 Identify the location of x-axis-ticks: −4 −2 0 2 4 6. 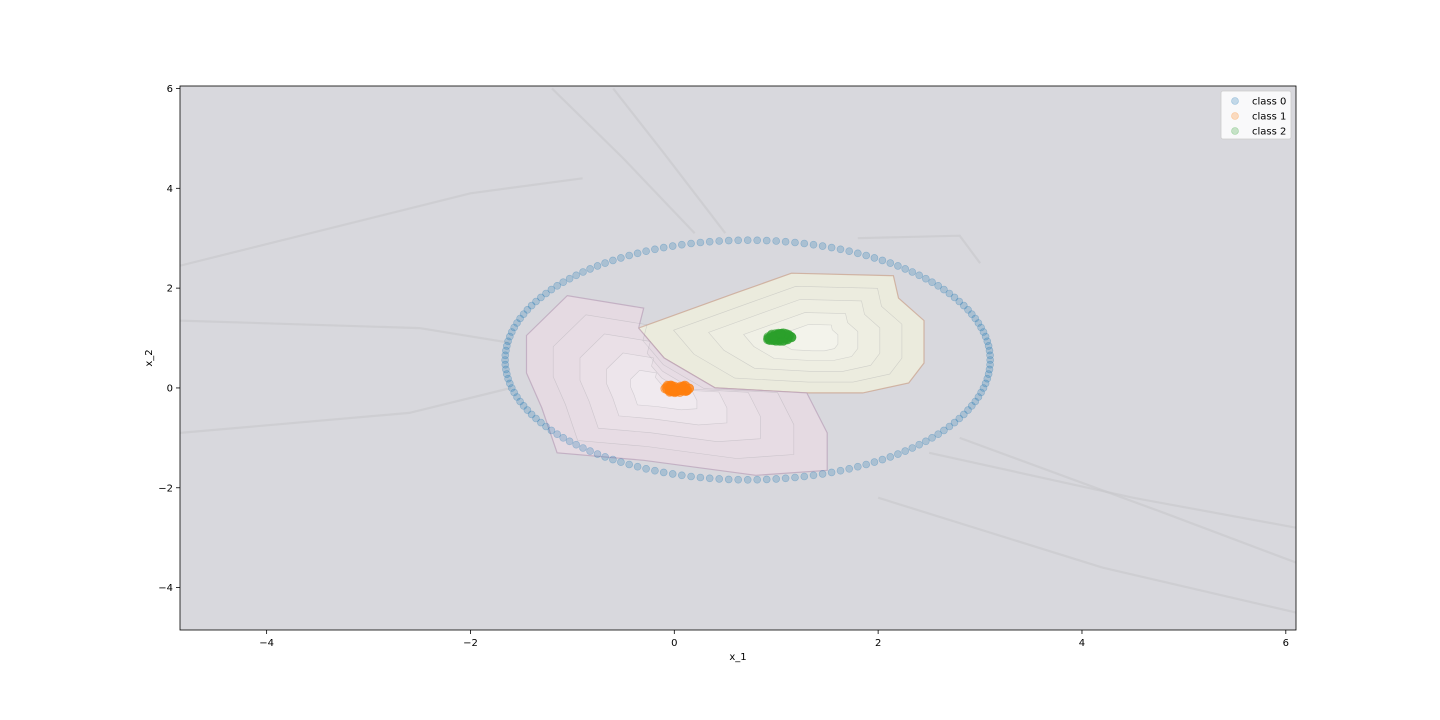
(774, 639).